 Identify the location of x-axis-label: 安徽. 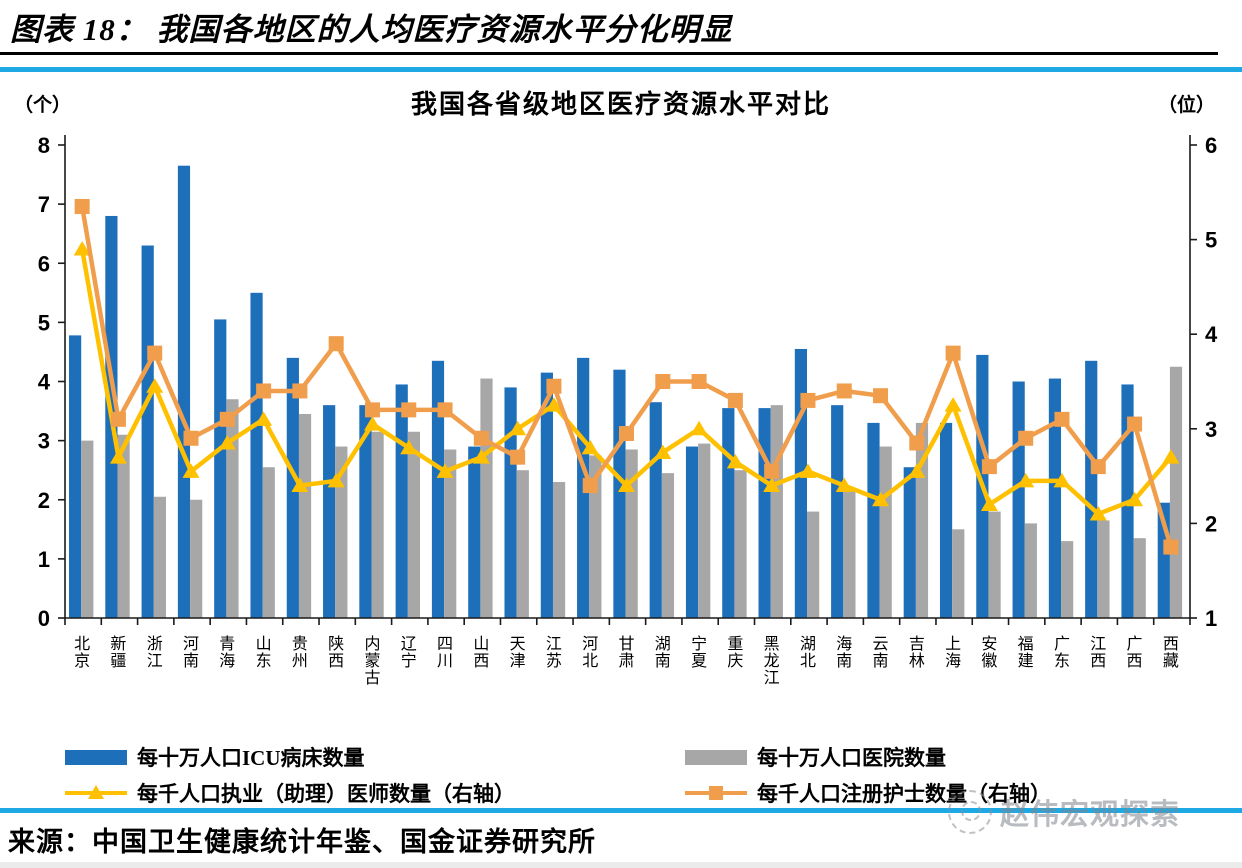
(989, 652).